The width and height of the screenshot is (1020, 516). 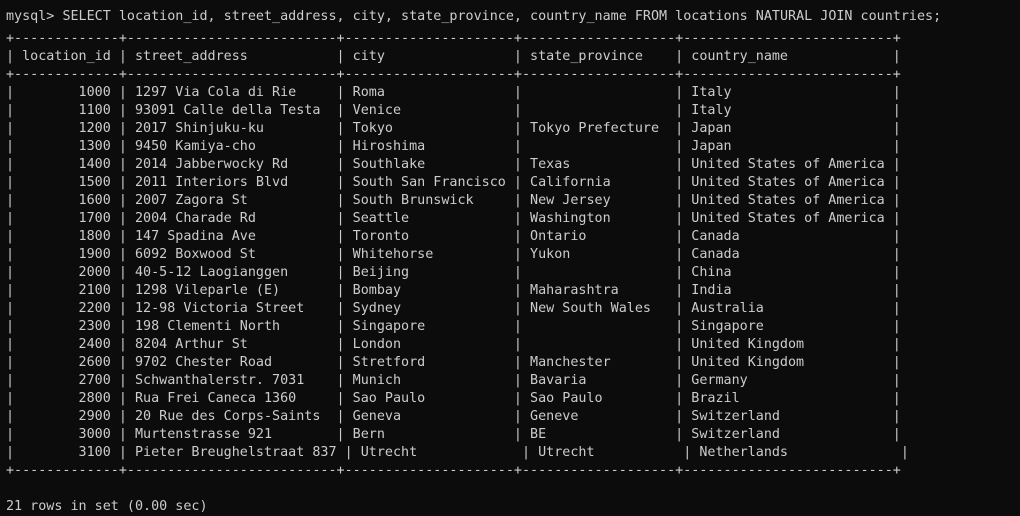 I want to click on blank-line, so click(x=511, y=489).